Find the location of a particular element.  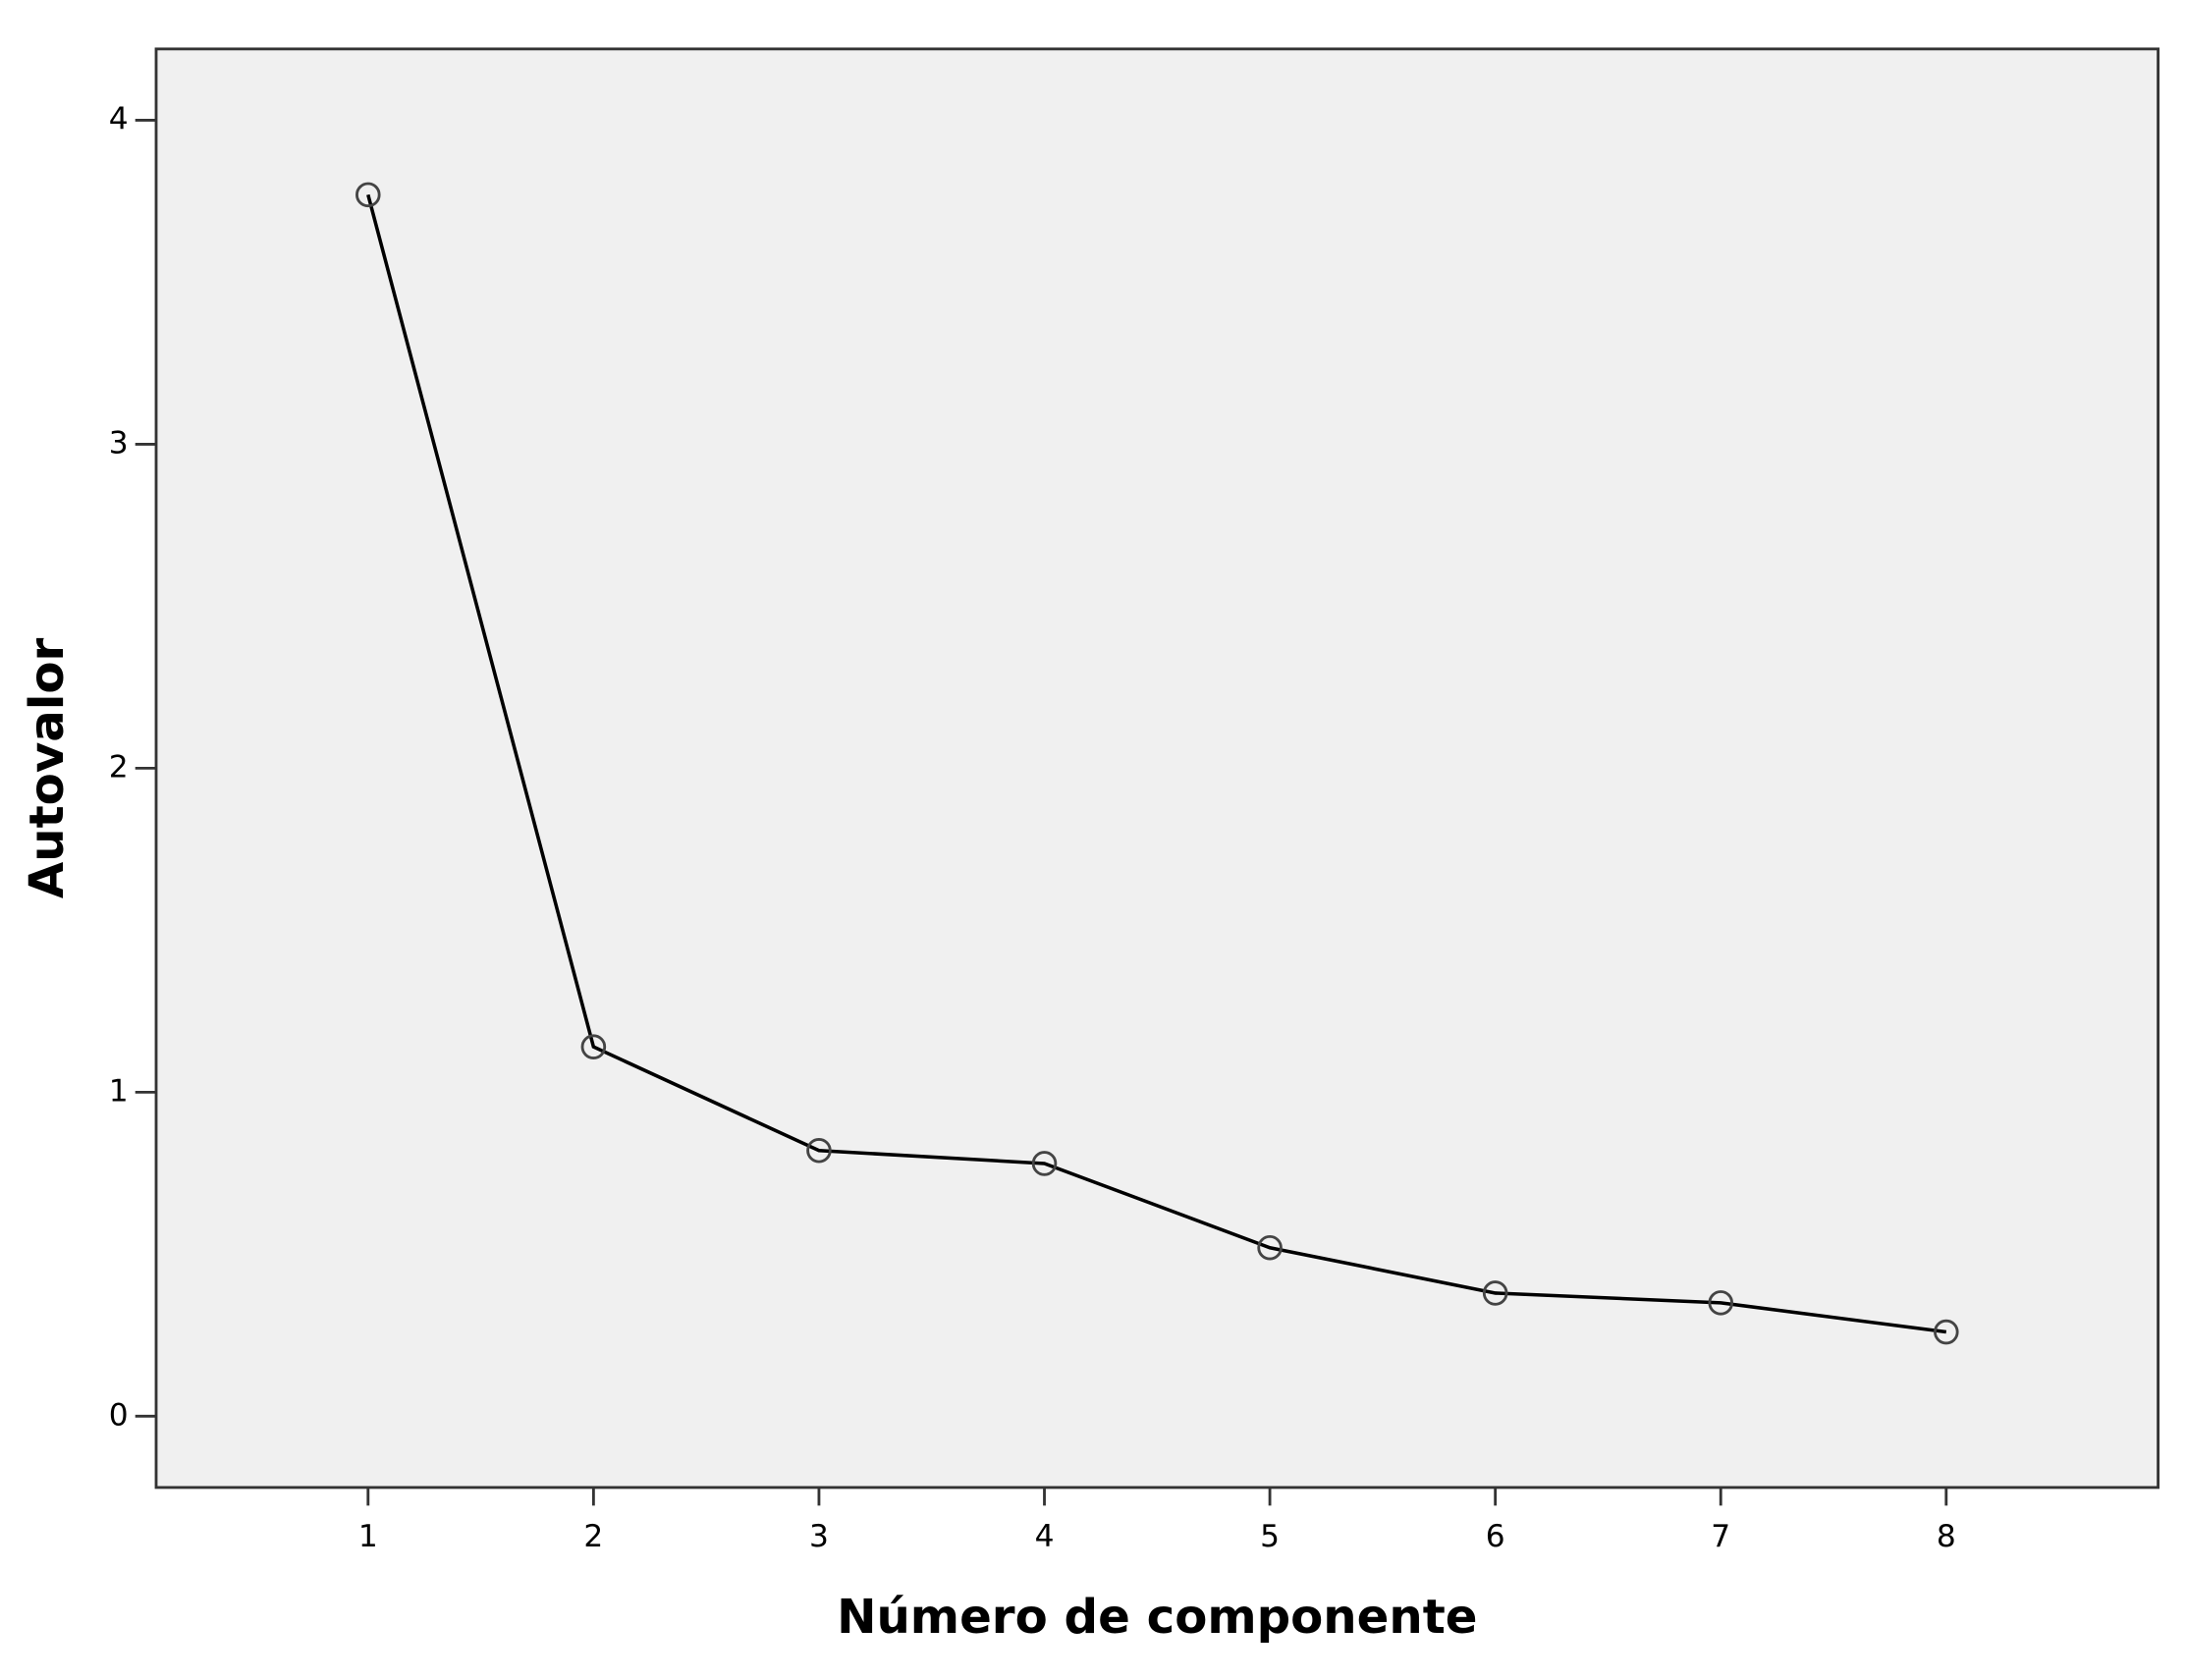

y-tick-label: 0 is located at coordinates (119, 1415).